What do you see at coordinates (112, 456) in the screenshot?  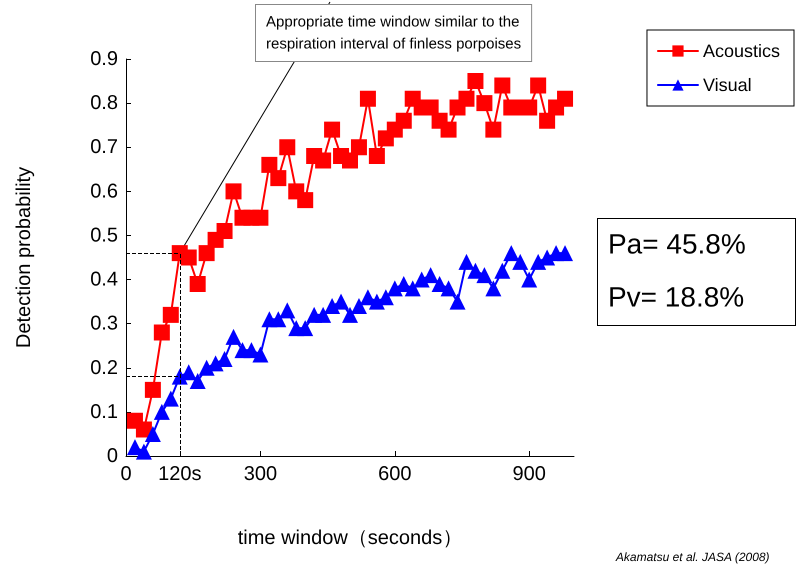 I see `y-tick-label: 0` at bounding box center [112, 456].